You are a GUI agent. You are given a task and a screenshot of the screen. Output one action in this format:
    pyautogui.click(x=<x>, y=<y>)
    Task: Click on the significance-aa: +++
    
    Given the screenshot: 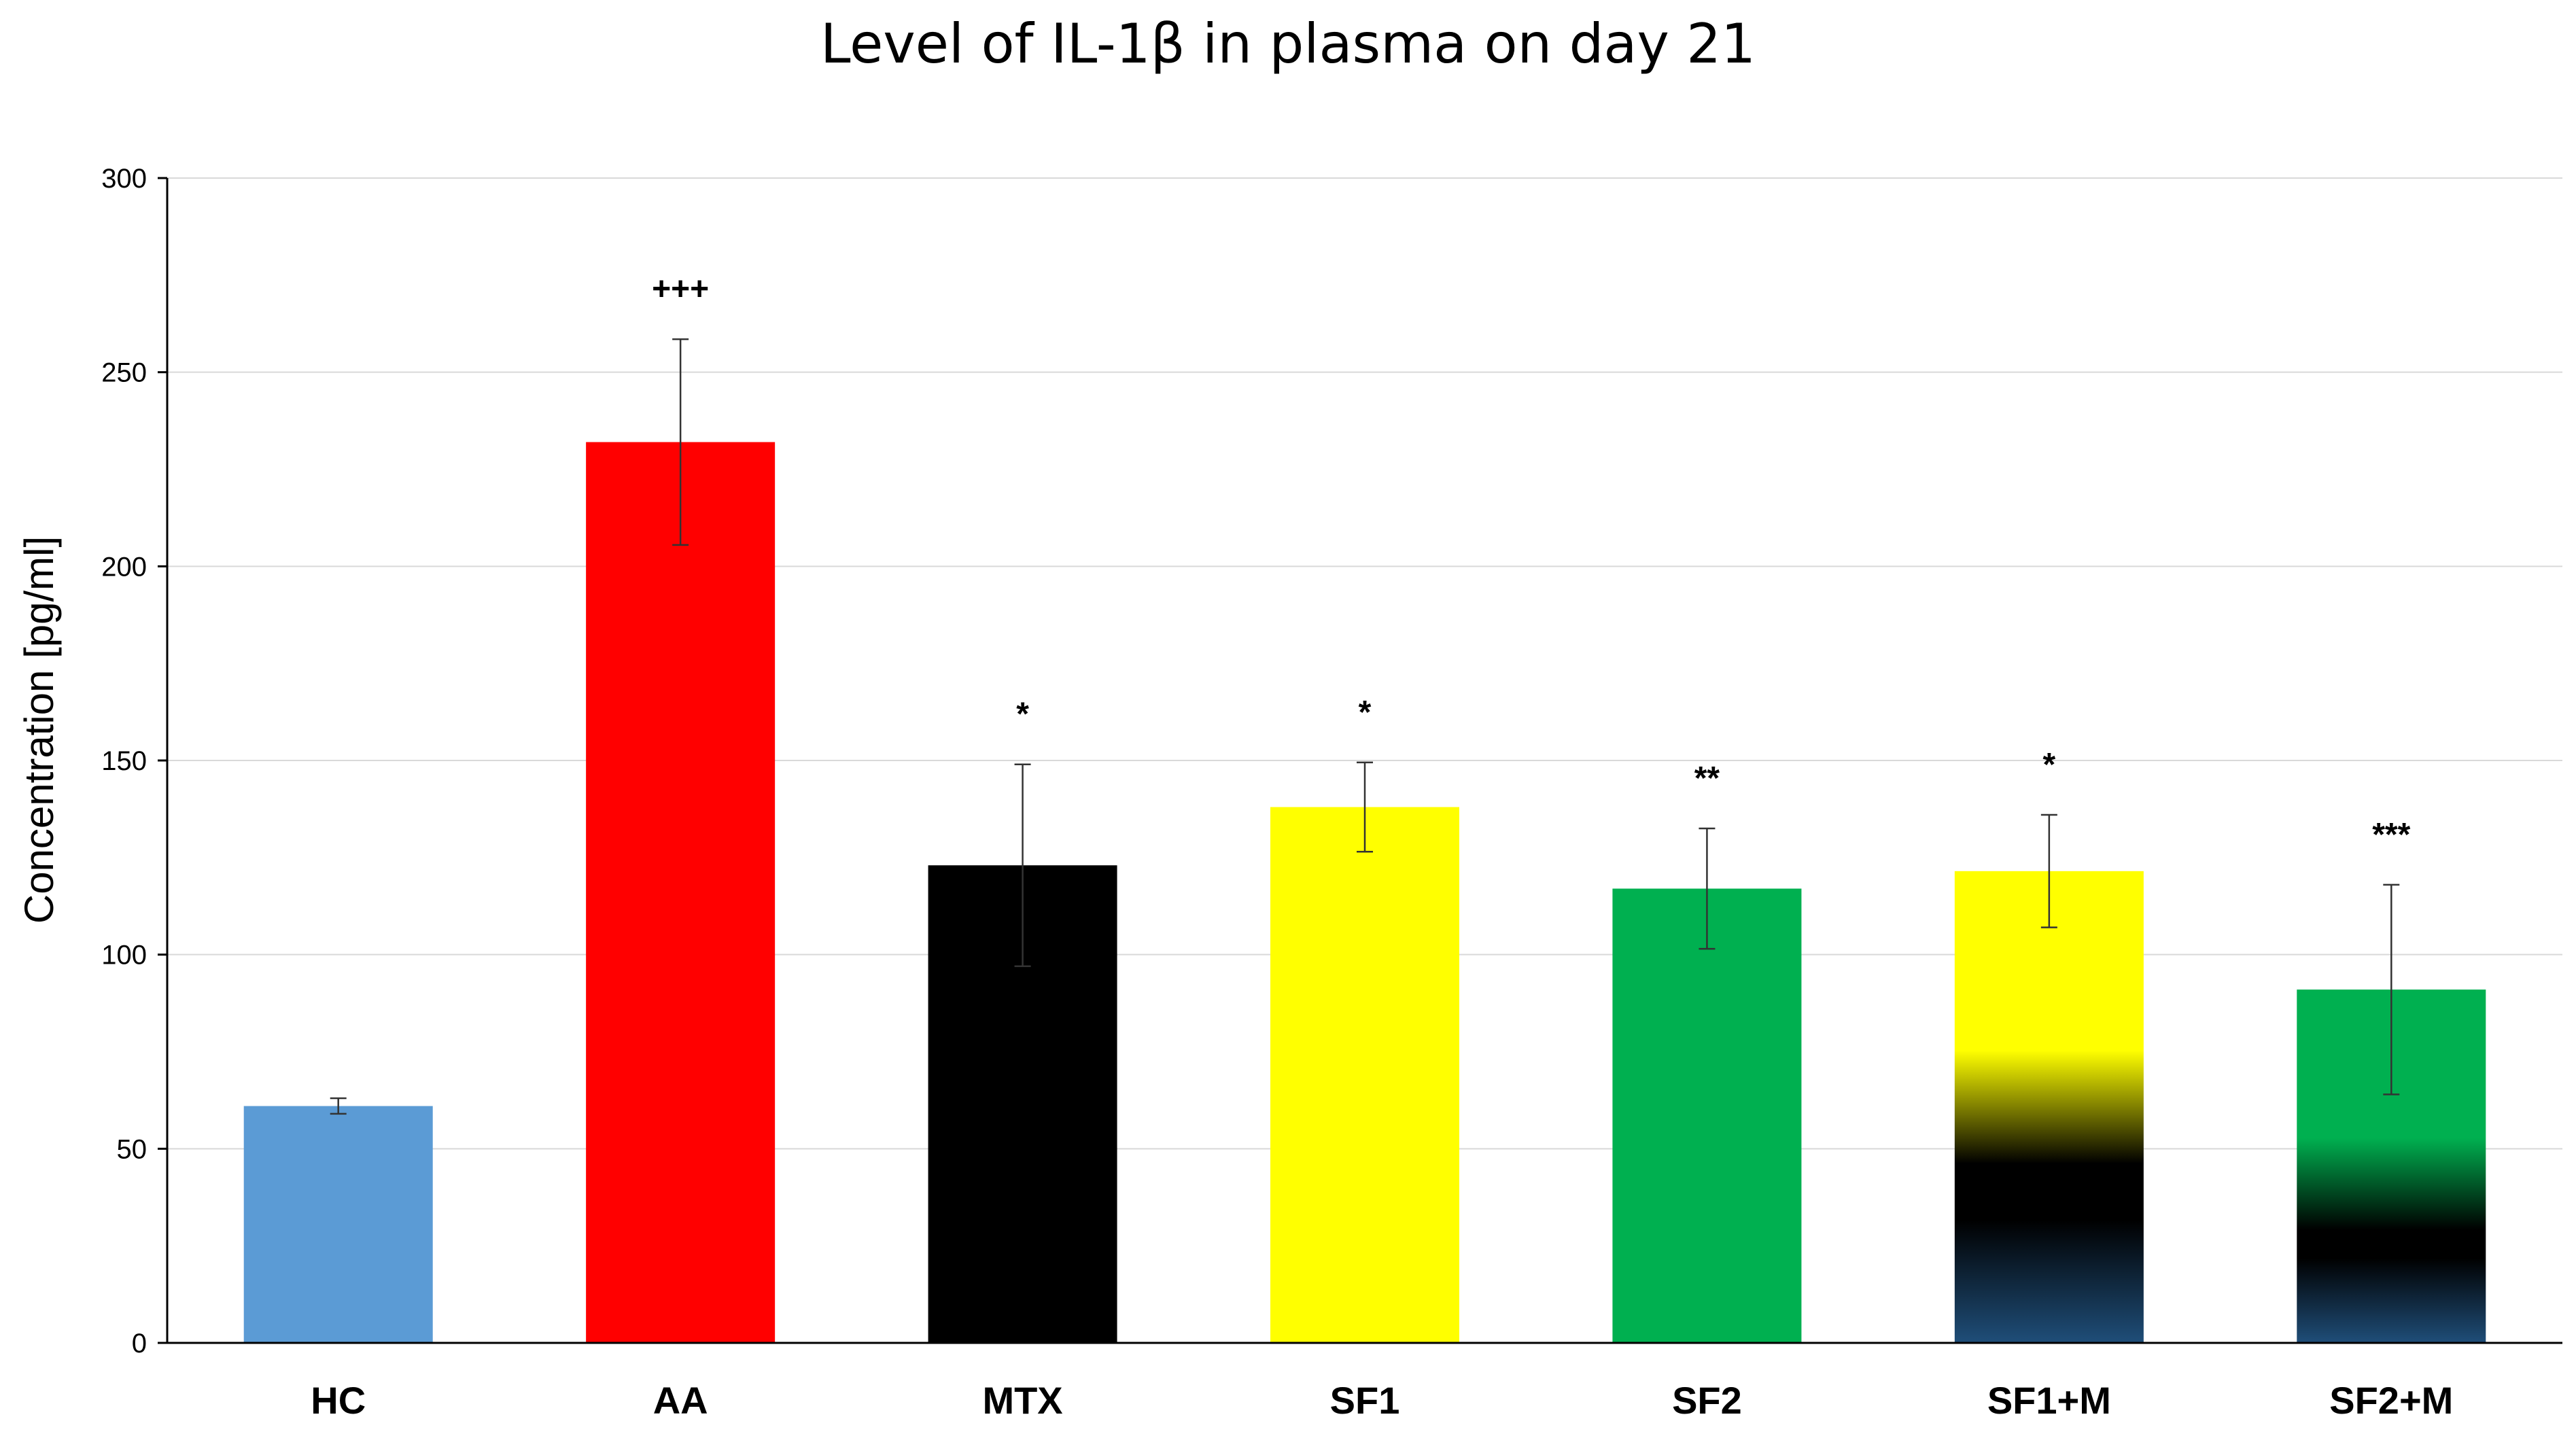 What is the action you would take?
    pyautogui.click(x=680, y=289)
    